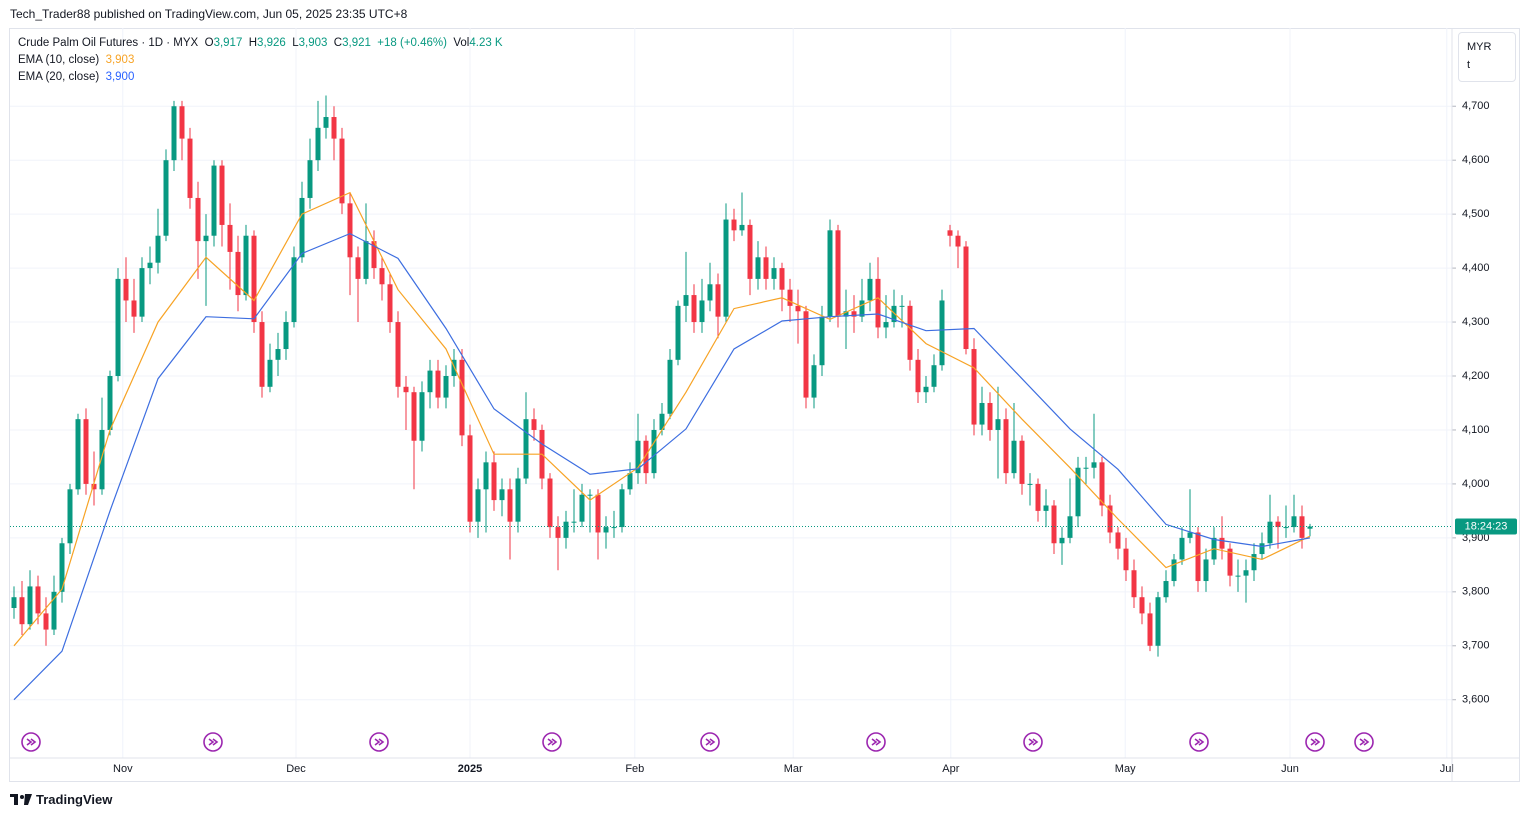 The height and width of the screenshot is (818, 1530). I want to click on x-tick-label: Jul, so click(1447, 769).